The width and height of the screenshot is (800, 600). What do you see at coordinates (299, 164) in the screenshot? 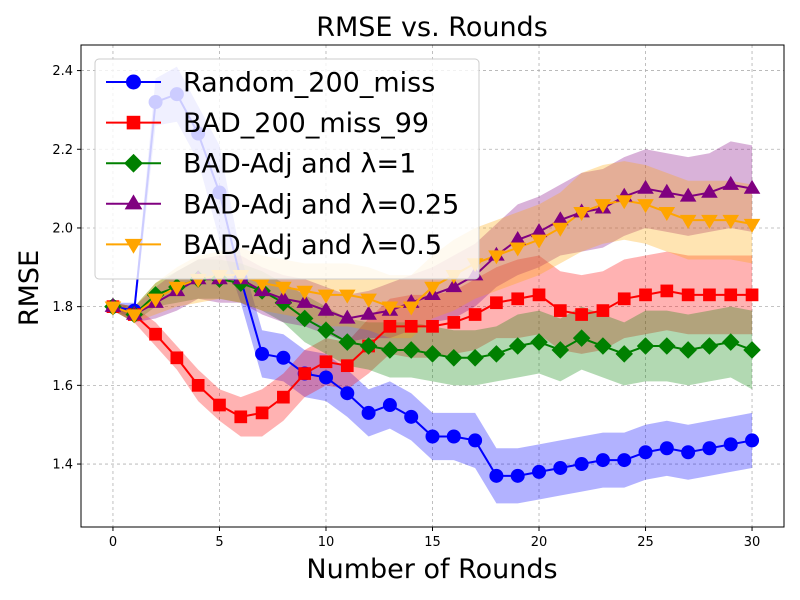
I see `legend-label: BAD-Adj and λ=1` at bounding box center [299, 164].